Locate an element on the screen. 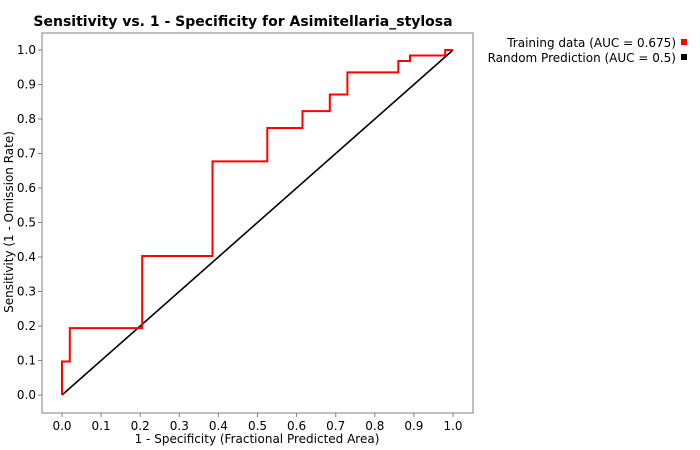 The width and height of the screenshot is (700, 450). x-tick-label: 0.8 is located at coordinates (374, 426).